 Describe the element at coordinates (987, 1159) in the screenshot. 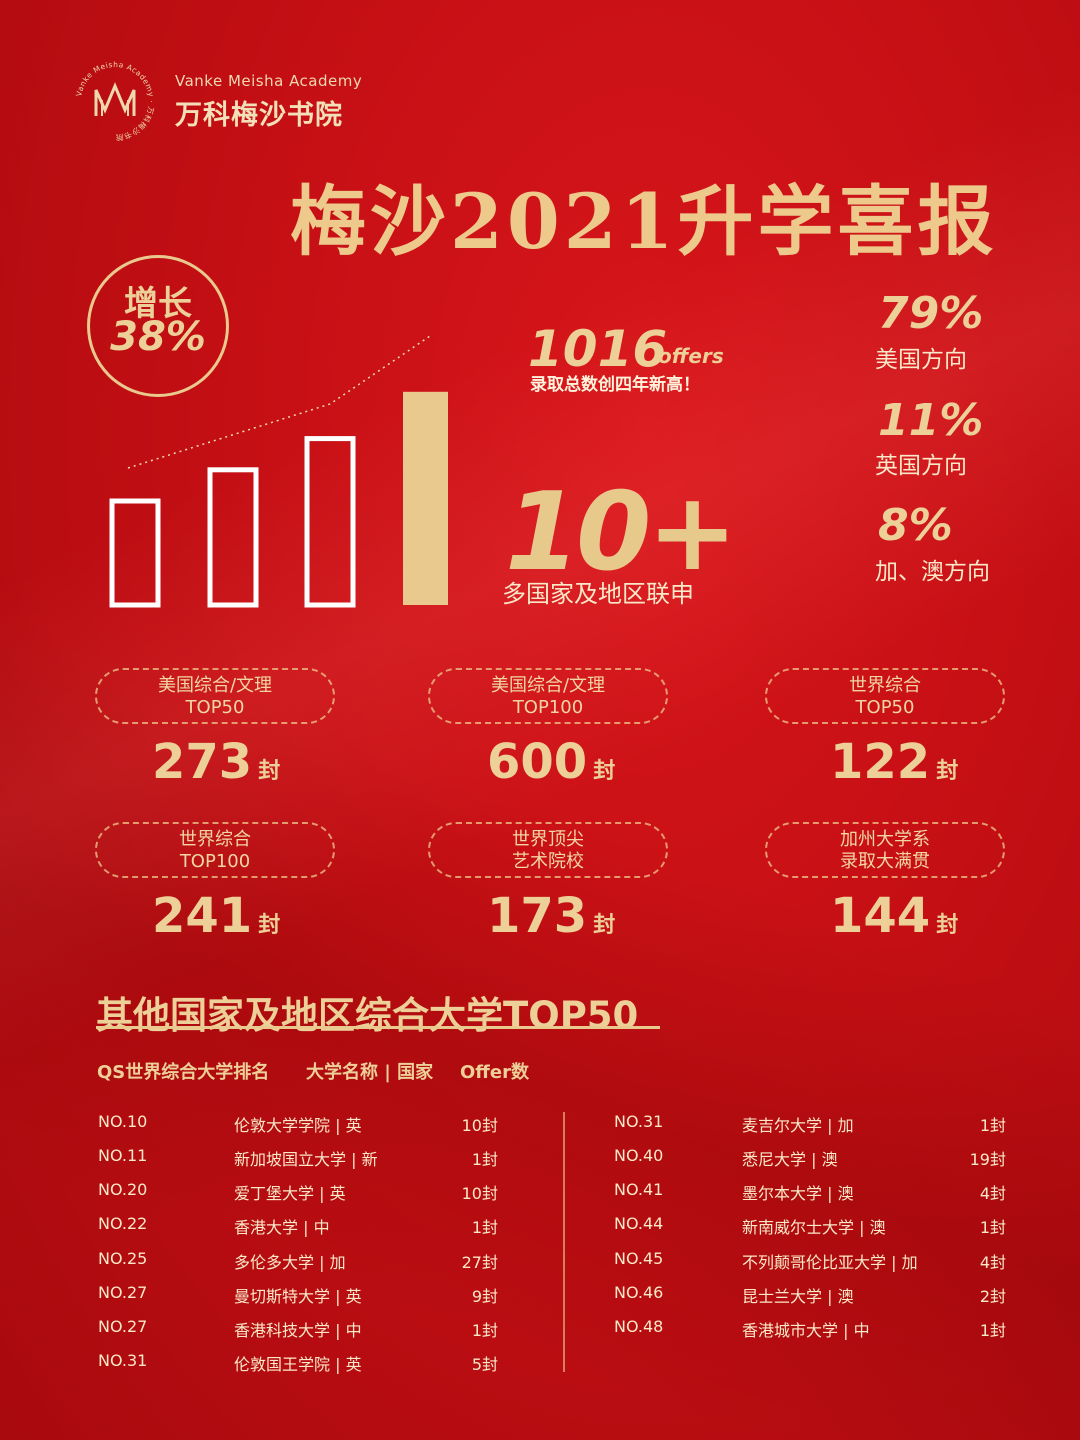

I see `offers-cell: 19封` at that location.